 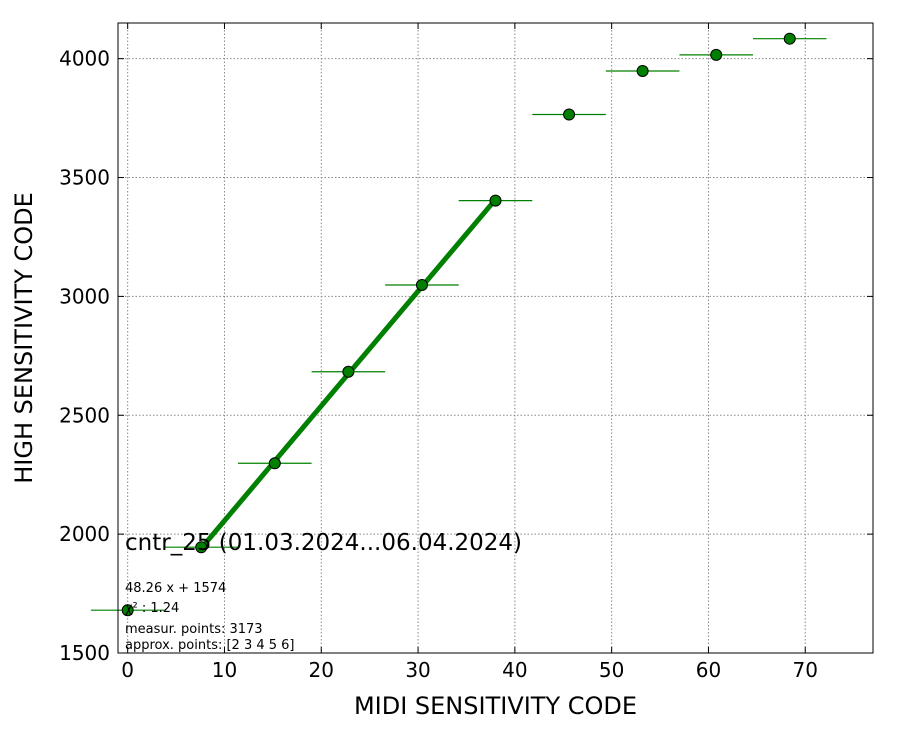 What do you see at coordinates (84, 534) in the screenshot?
I see `y-tick-label: 2000` at bounding box center [84, 534].